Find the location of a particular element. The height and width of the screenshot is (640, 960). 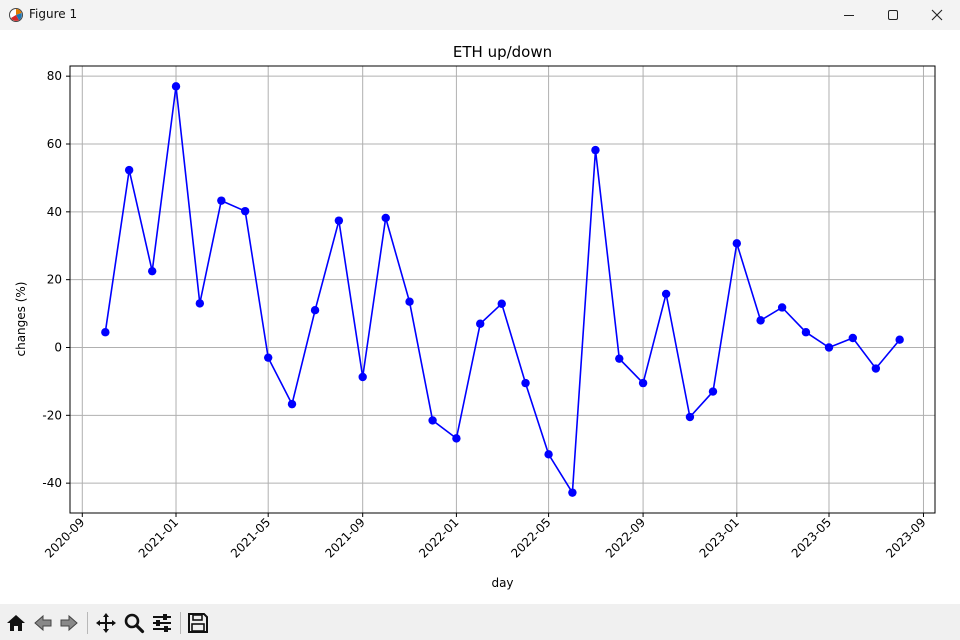

y-tick-label: -40 is located at coordinates (52, 483).